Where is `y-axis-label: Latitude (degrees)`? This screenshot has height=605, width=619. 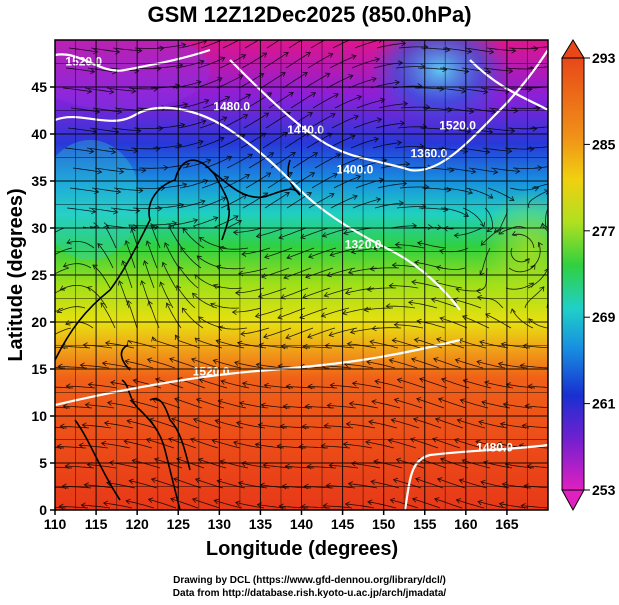
y-axis-label: Latitude (degrees) is located at coordinates (16, 274).